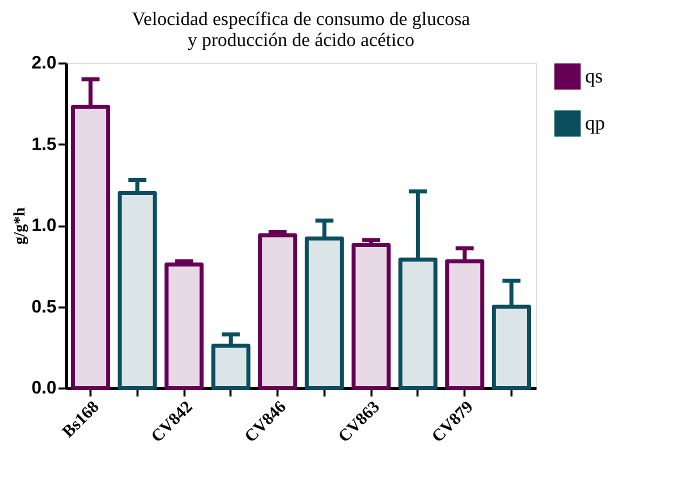 The width and height of the screenshot is (696, 489). What do you see at coordinates (43, 62) in the screenshot?
I see `y-tick-label: 2.0` at bounding box center [43, 62].